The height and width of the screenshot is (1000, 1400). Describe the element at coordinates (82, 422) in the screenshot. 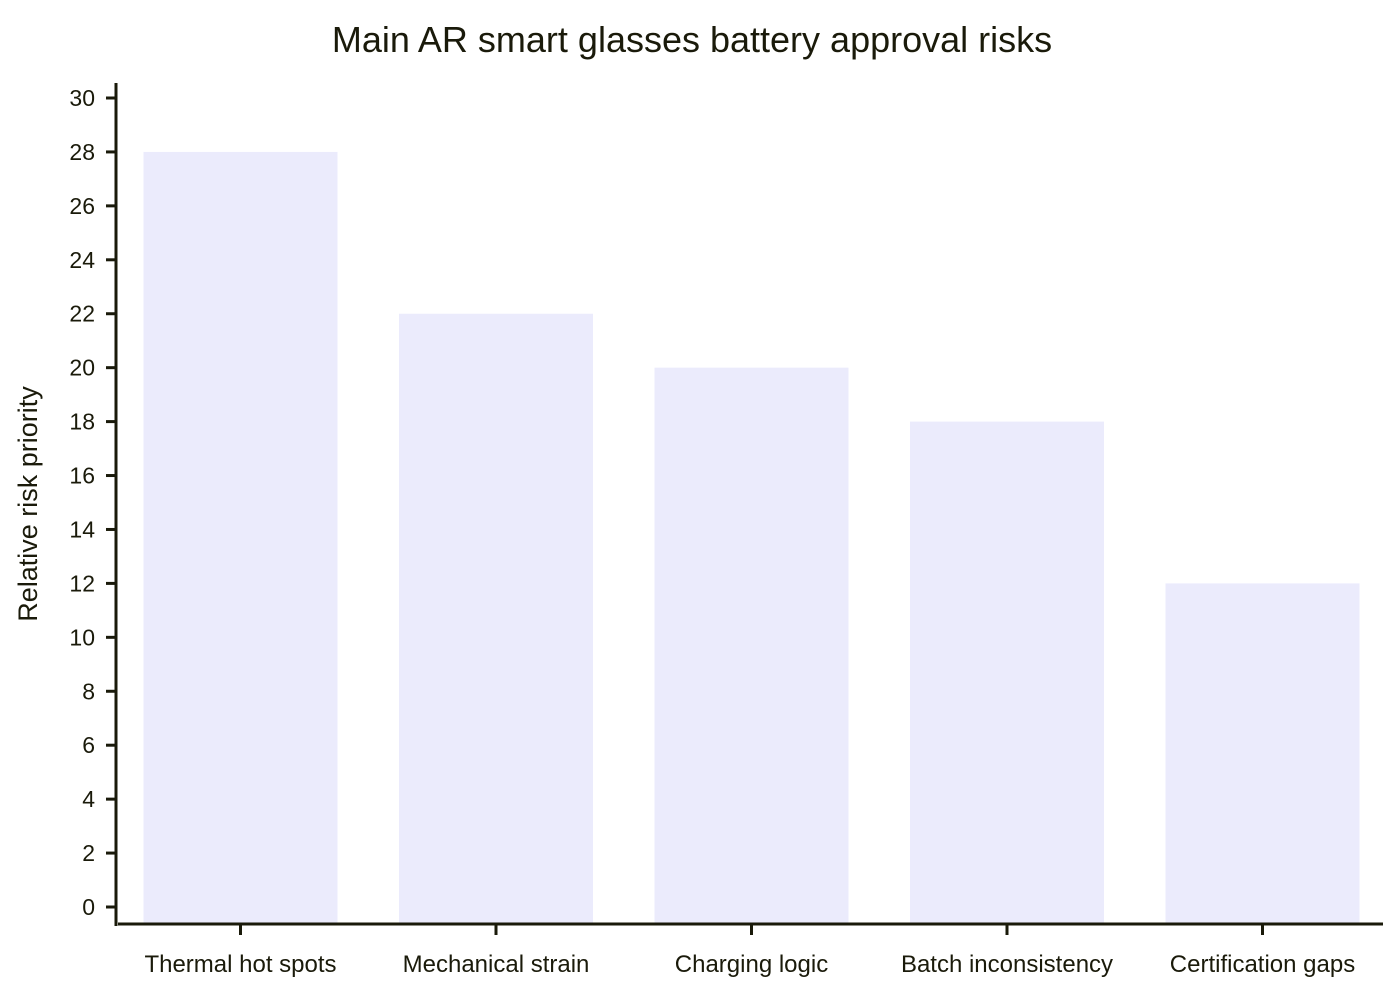

I see `y-tick-label: 18` at that location.